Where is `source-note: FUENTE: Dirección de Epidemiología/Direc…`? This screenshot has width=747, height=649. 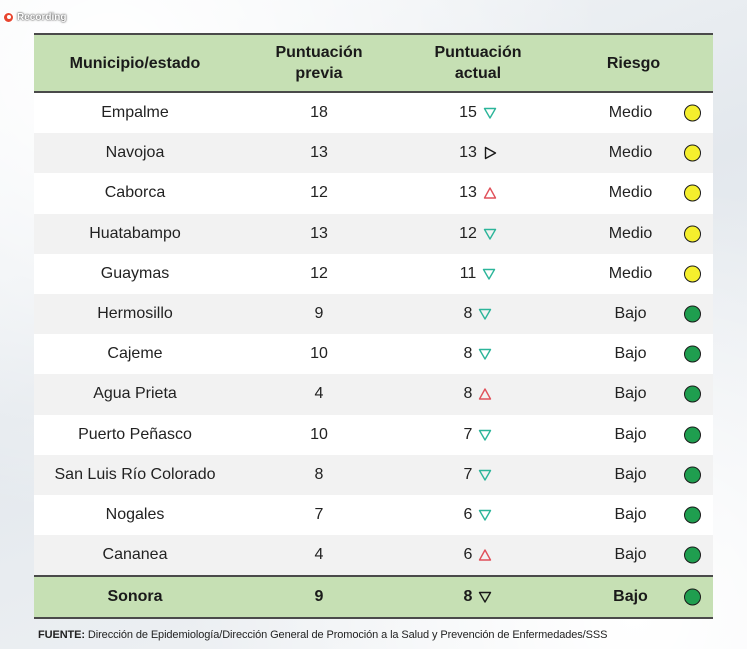 source-note: FUENTE: Dirección de Epidemiología/Direc… is located at coordinates (322, 635).